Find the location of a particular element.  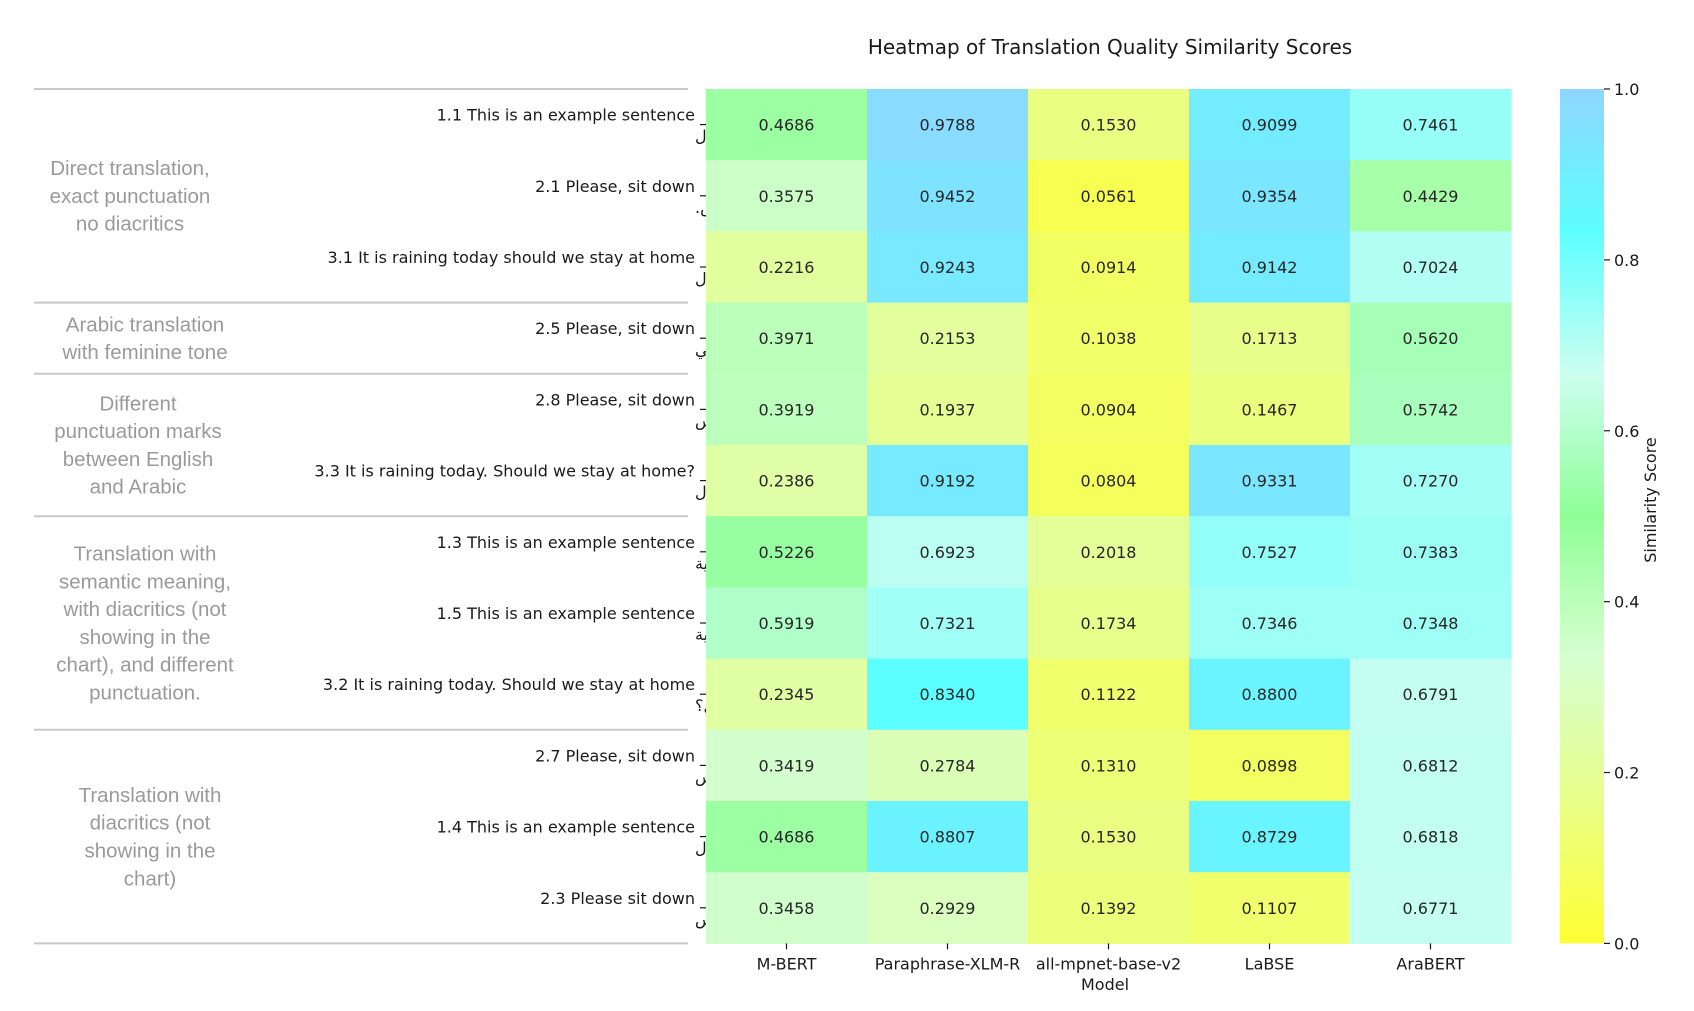

group-label-line: Direct translation, is located at coordinates (130, 168).